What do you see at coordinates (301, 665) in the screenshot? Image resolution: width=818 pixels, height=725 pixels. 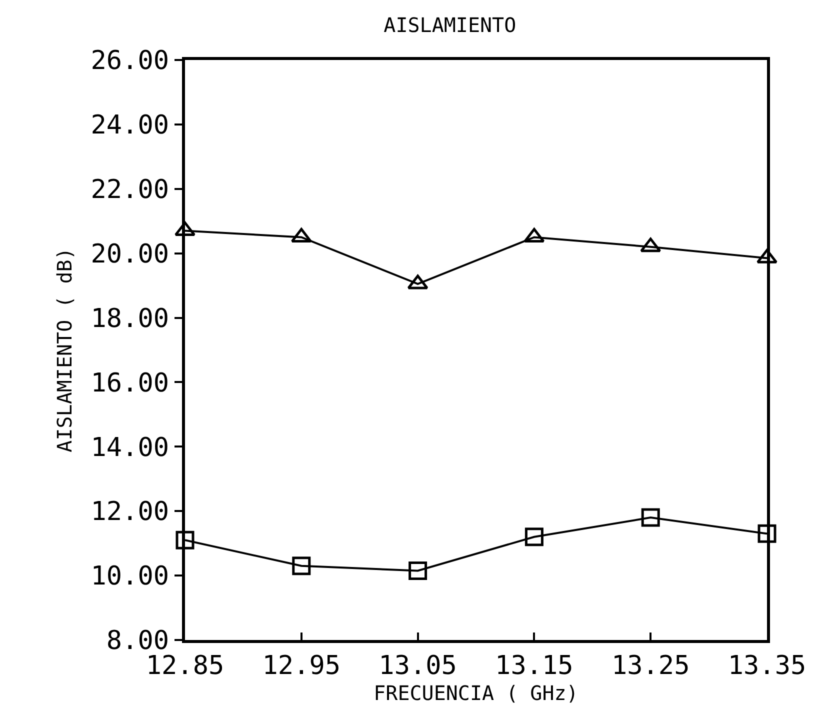 I see `x-tick-label: 12.95` at bounding box center [301, 665].